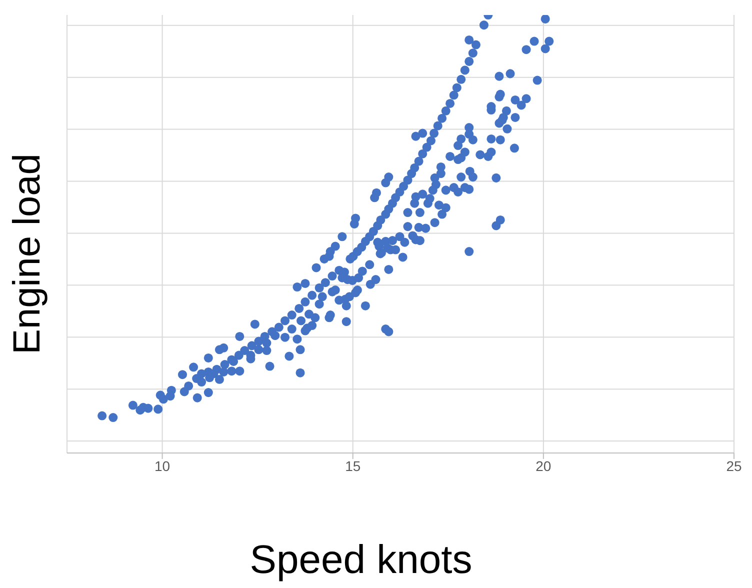  I want to click on x-tick-label: 25, so click(734, 466).